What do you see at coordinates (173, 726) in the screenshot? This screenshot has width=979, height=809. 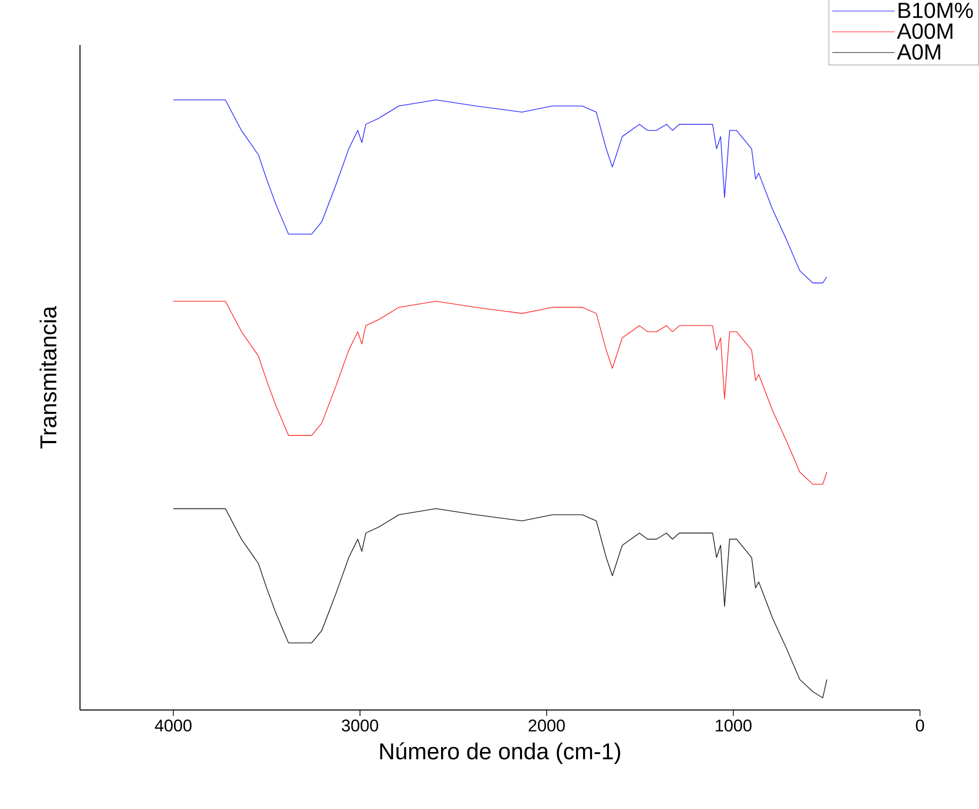 I see `x-tick-label: 4000` at bounding box center [173, 726].